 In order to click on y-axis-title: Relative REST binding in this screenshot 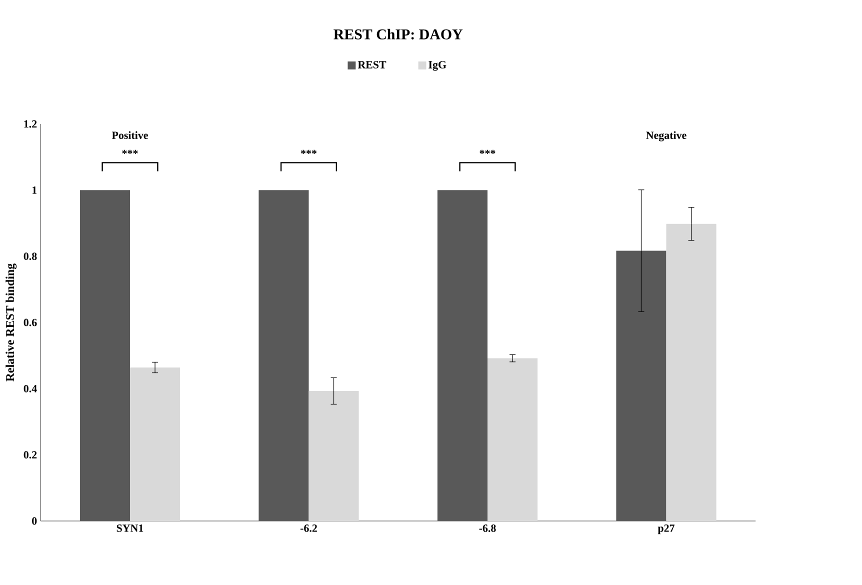, I will do `click(11, 323)`.